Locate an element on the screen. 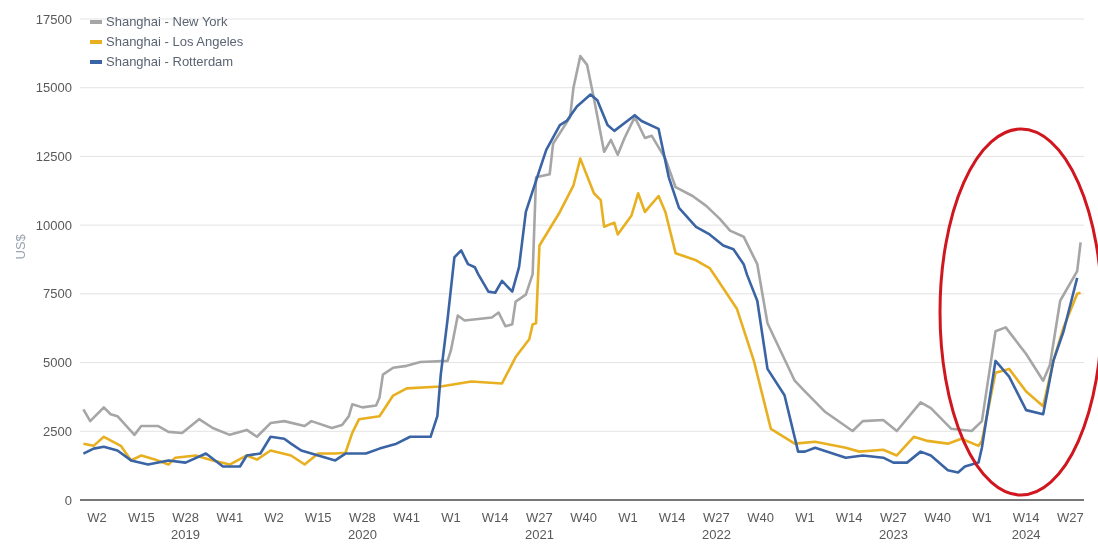  y-tick-label: 7500 is located at coordinates (57, 294).